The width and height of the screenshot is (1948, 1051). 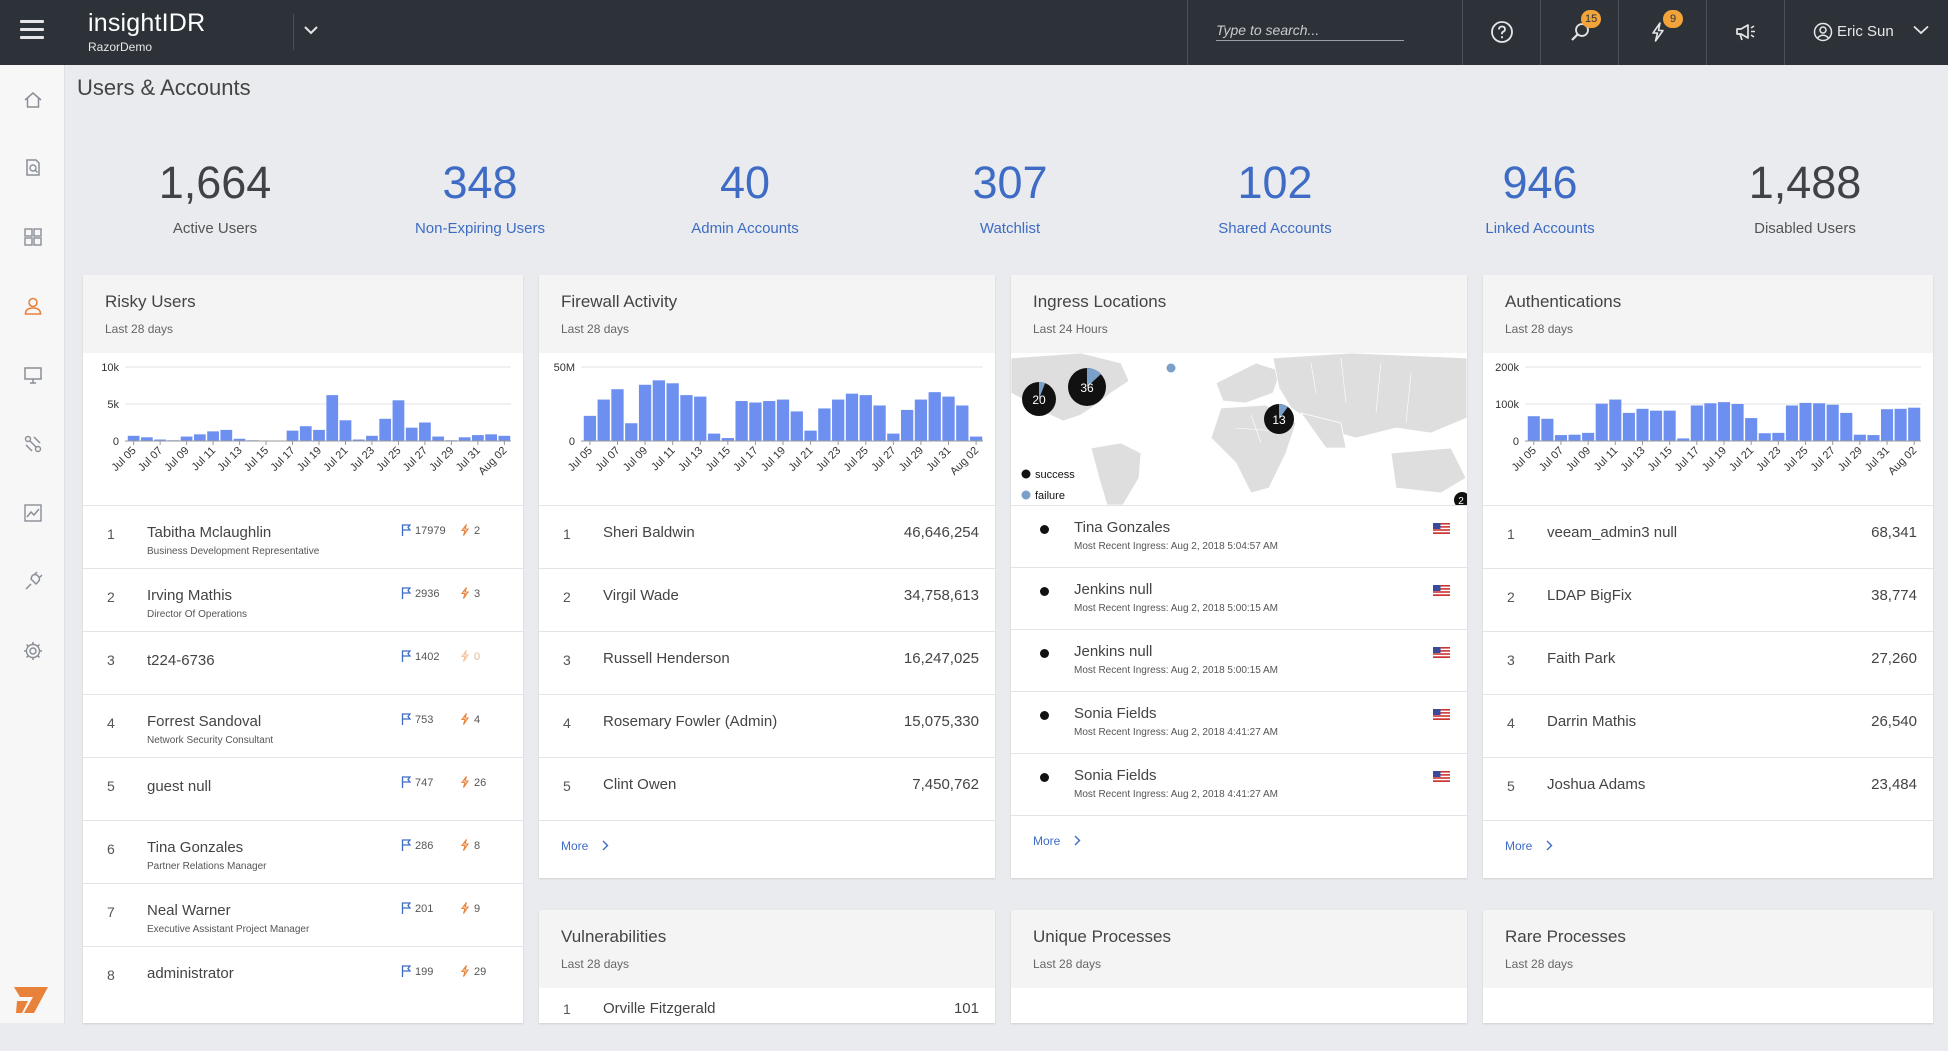 I want to click on stat-admin-accounts: 40 Admin Accounts, so click(x=745, y=198).